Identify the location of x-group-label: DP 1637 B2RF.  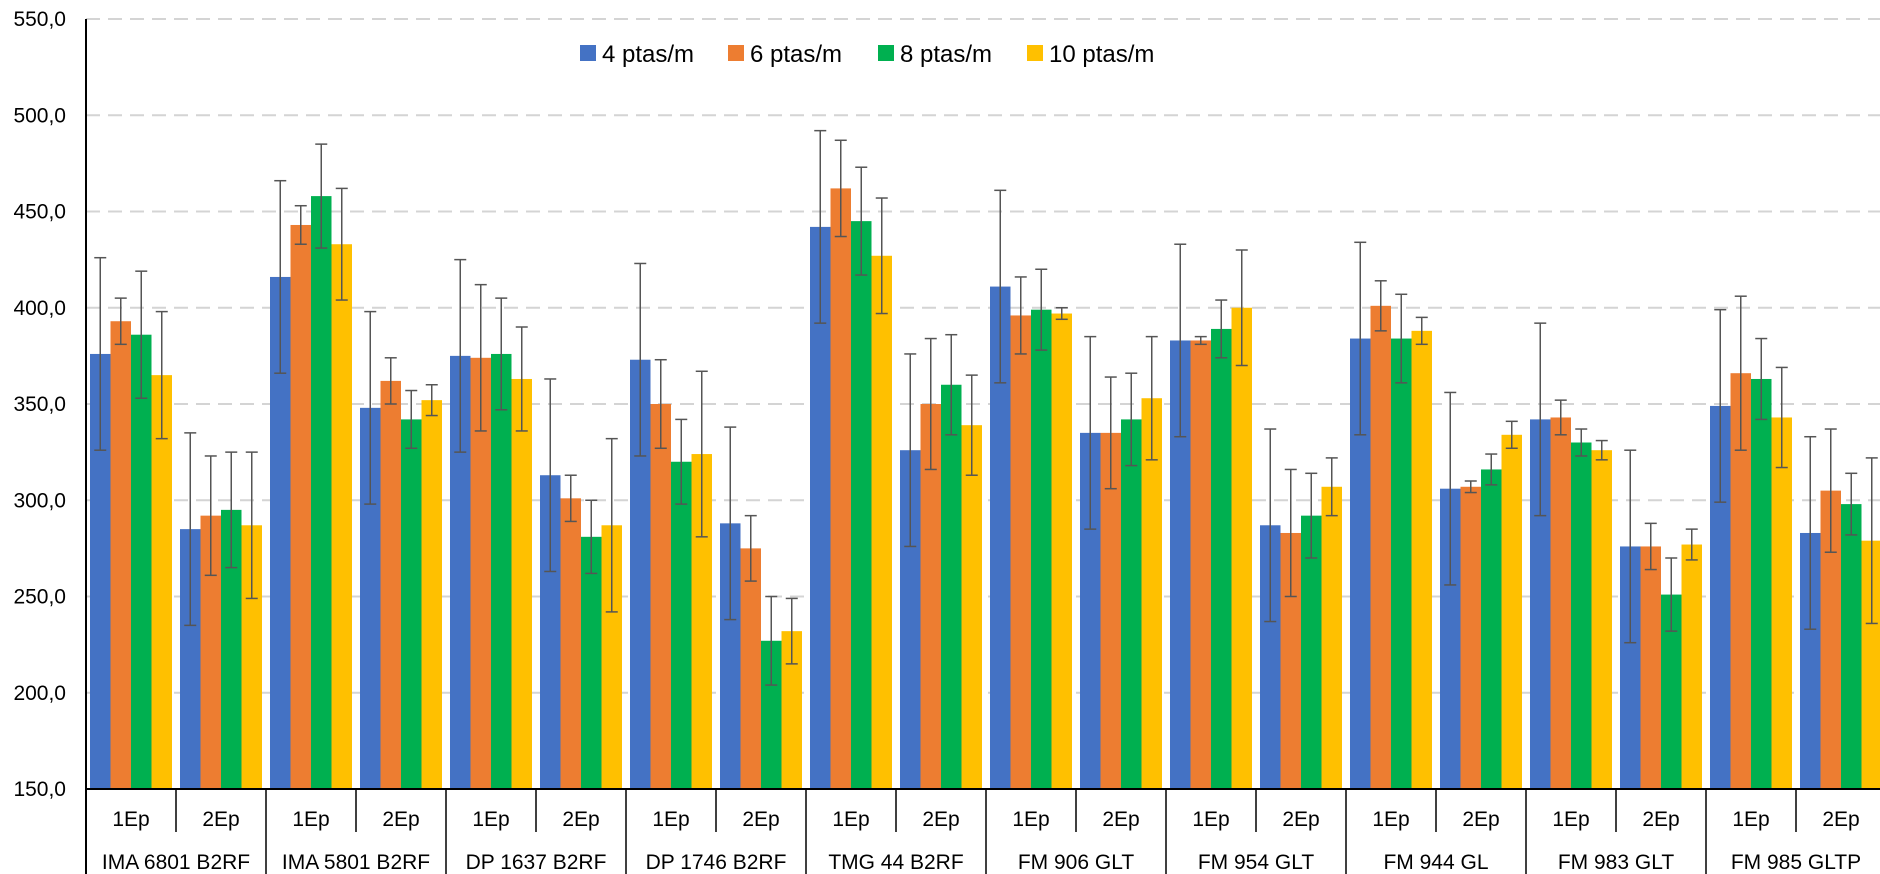
(536, 862).